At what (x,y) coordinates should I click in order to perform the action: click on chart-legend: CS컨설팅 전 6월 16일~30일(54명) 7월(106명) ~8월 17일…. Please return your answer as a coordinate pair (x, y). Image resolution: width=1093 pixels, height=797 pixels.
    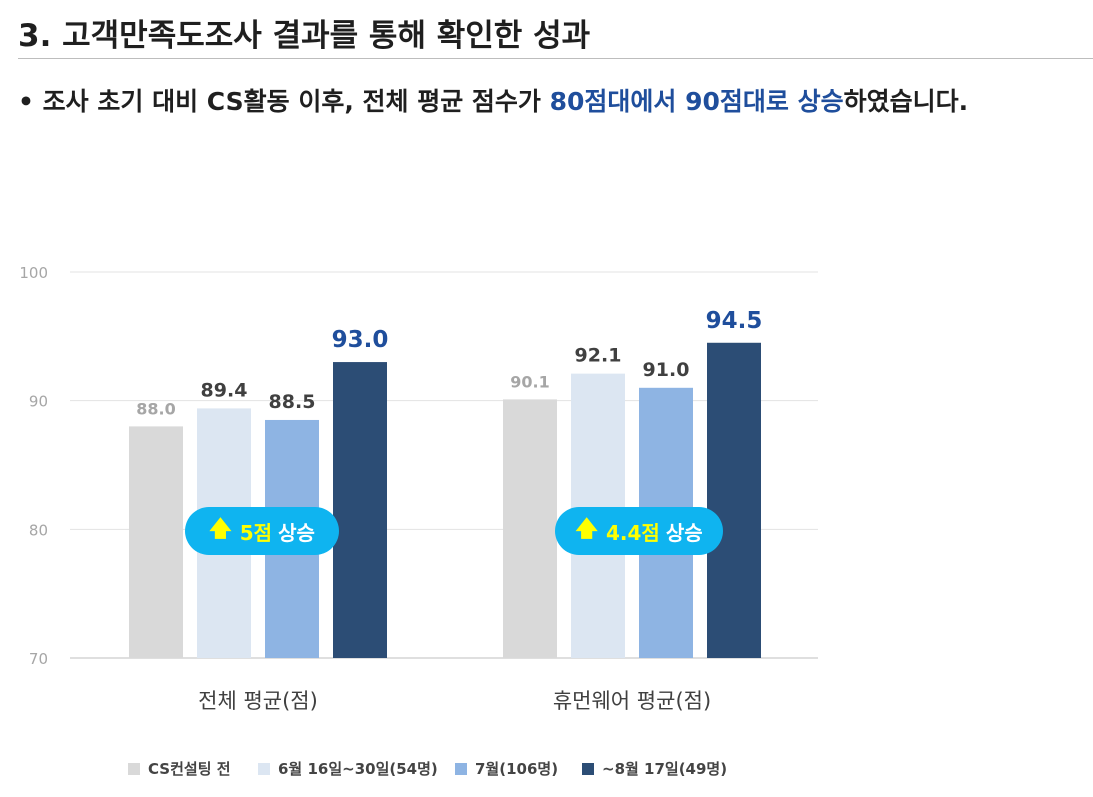
    Looking at the image, I should click on (546, 772).